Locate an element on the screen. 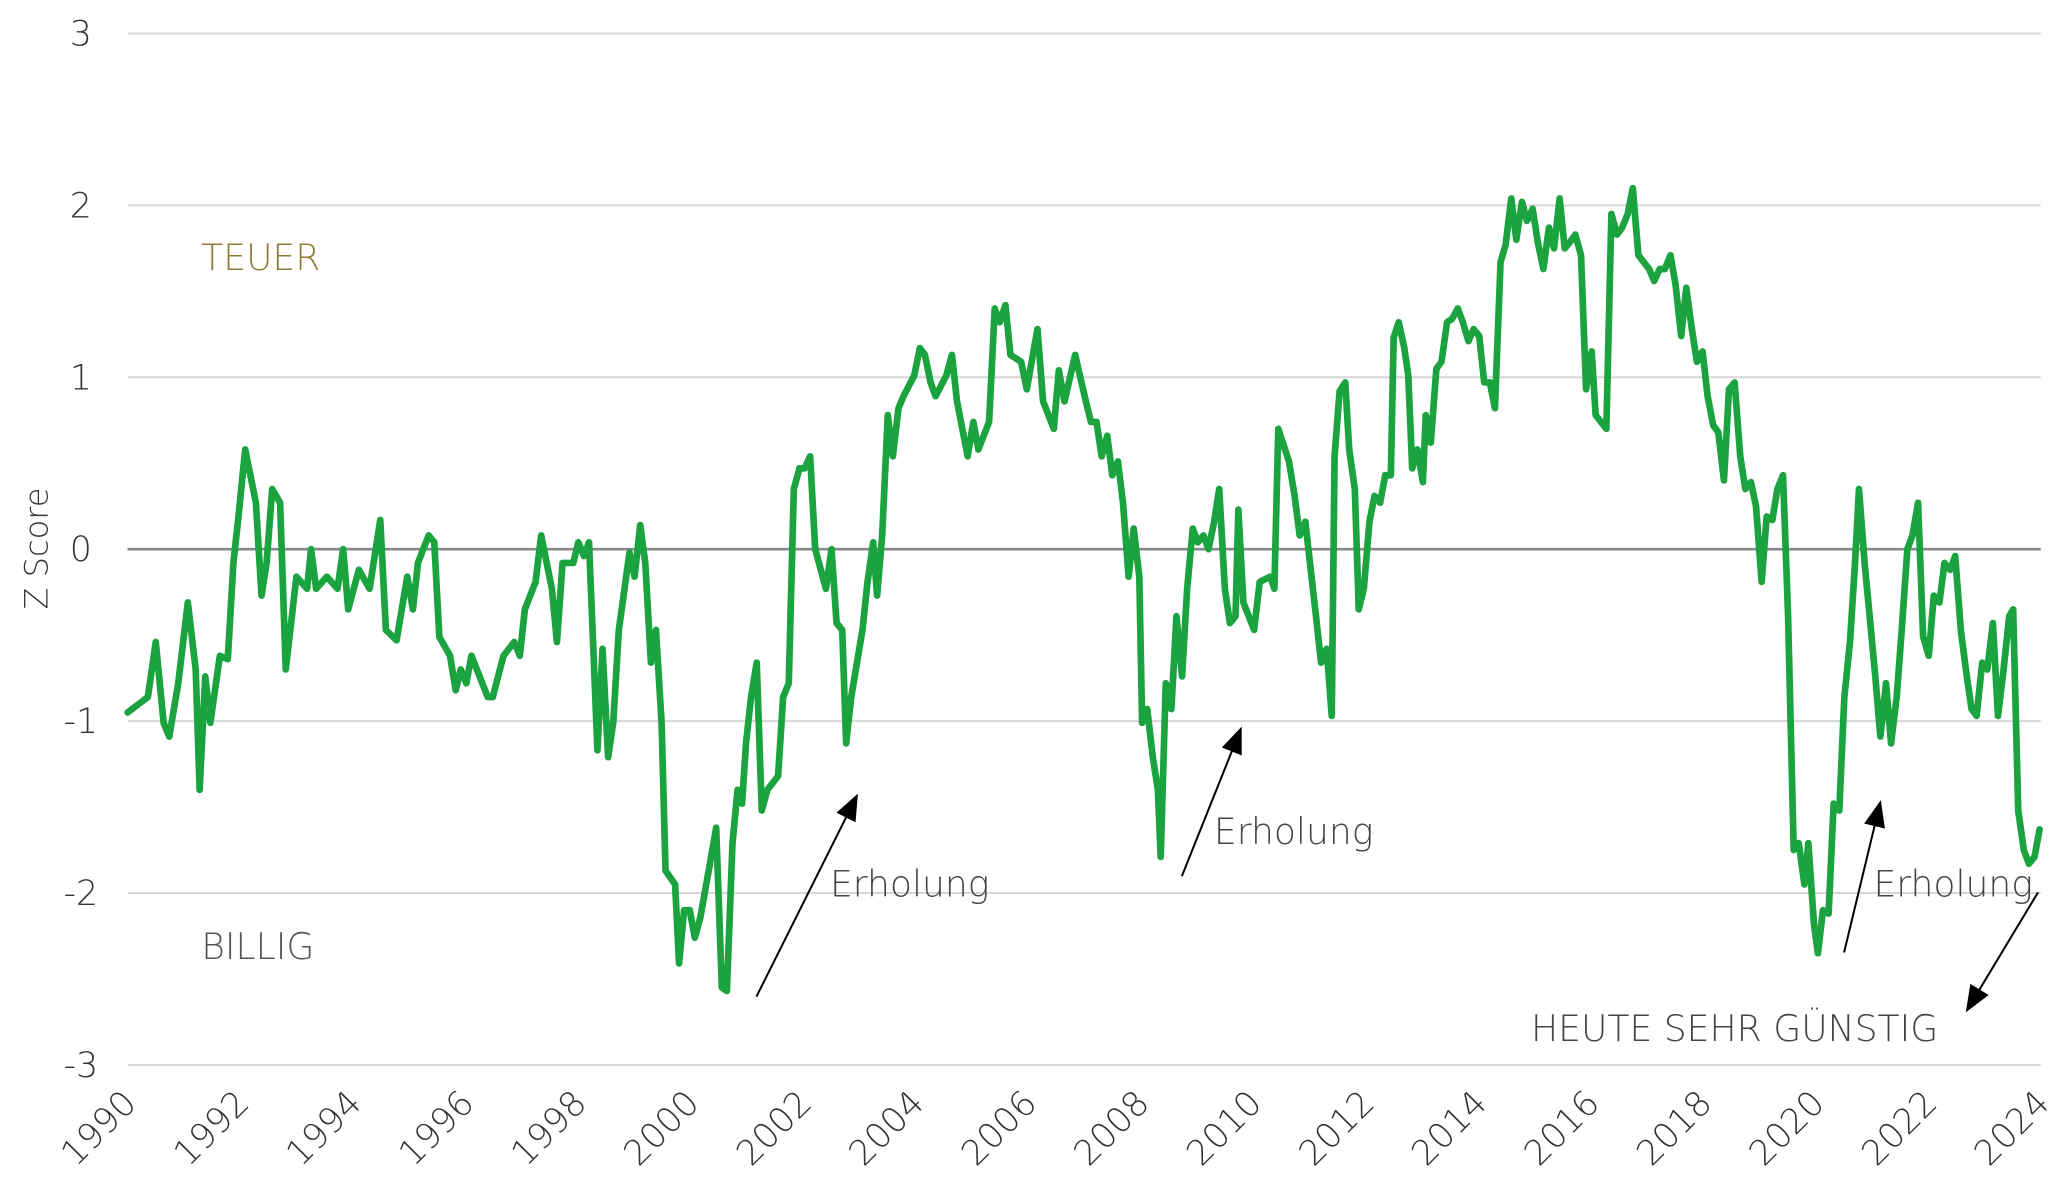 The width and height of the screenshot is (2068, 1188). y-axis-label: Z Score is located at coordinates (36, 548).